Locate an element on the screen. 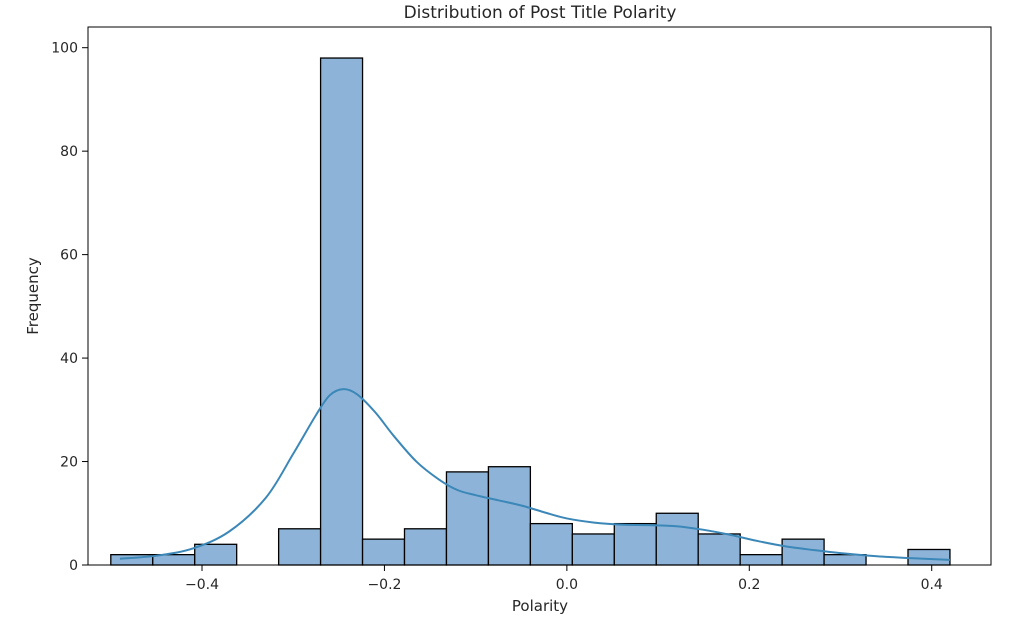 This screenshot has height=623, width=1024. x-tick-label: 0.2 is located at coordinates (749, 585).